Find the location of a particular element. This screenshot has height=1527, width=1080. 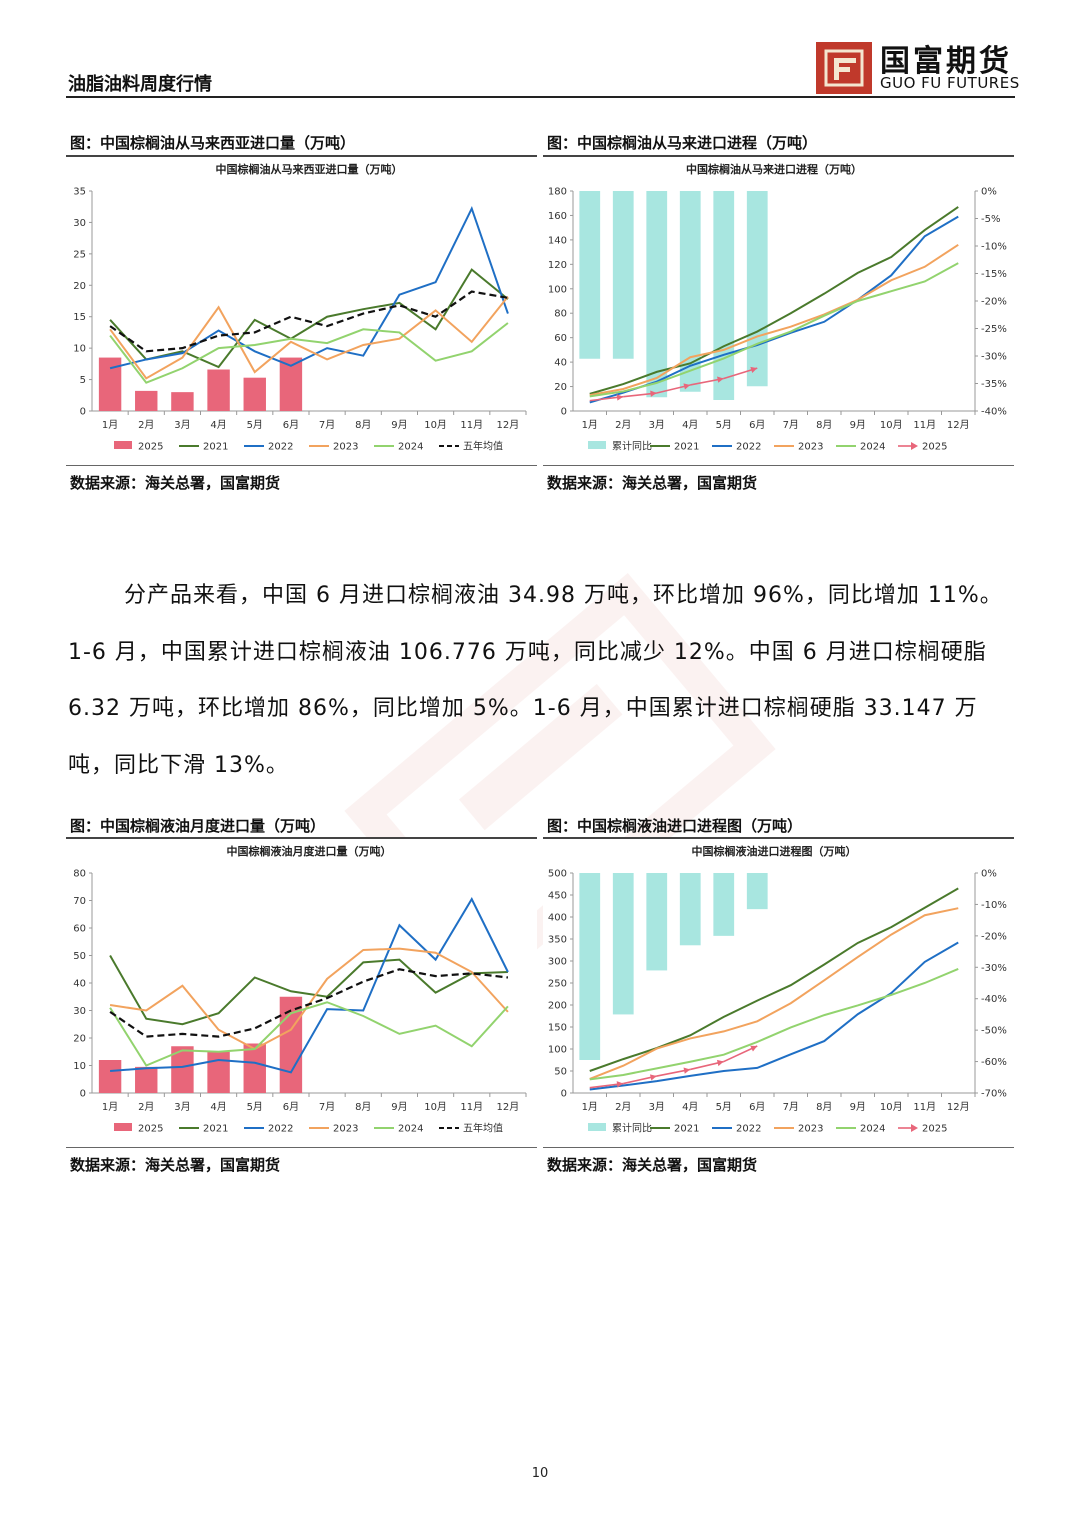

legend-item: 五年均值 is located at coordinates (471, 446).